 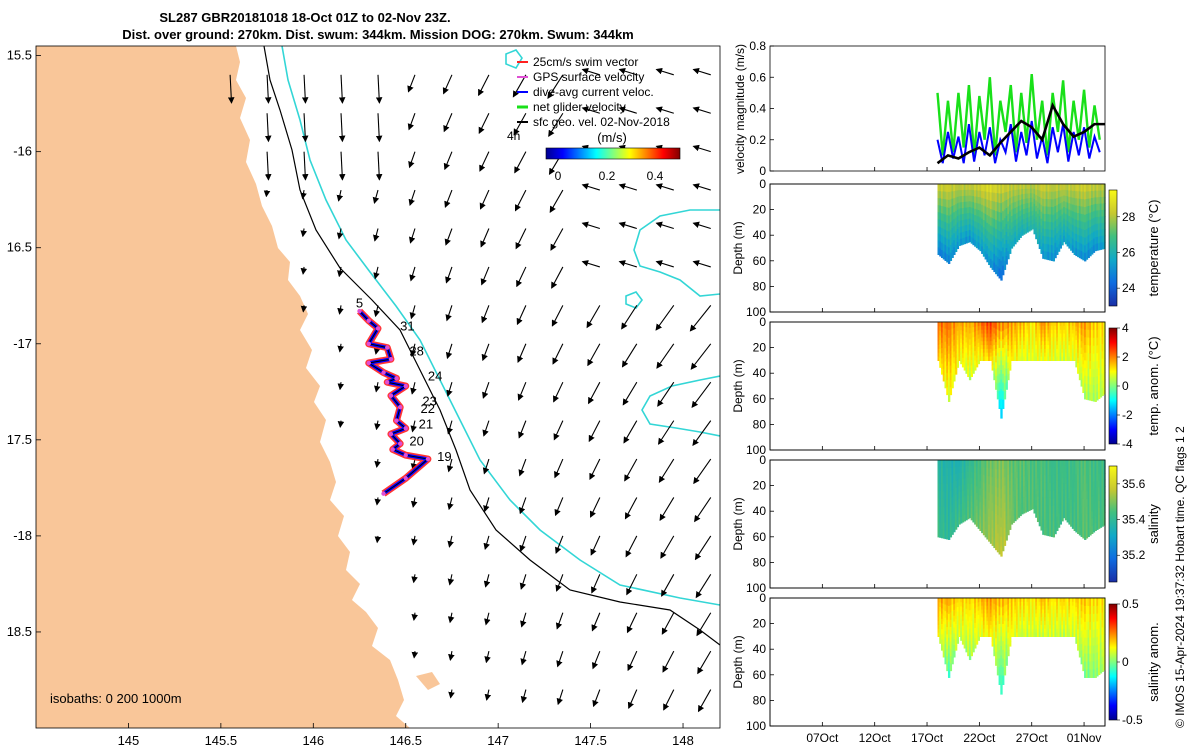 What do you see at coordinates (116, 698) in the screenshot?
I see `isobaths-label: isobaths: 0 200 1000m` at bounding box center [116, 698].